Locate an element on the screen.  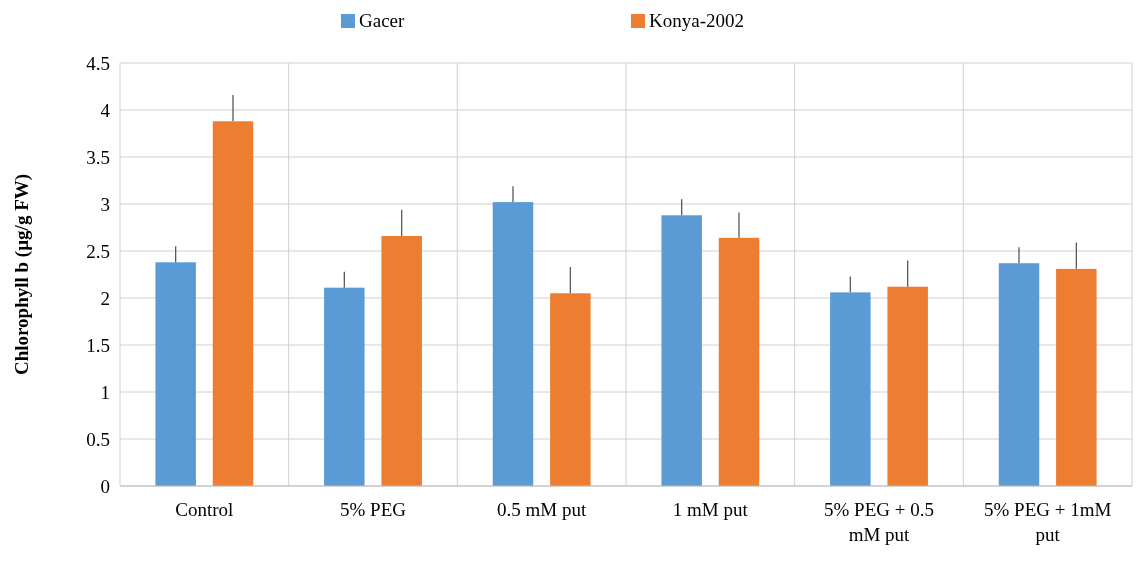
y-axis-title: Chlorophyll b (µg/g FW) is located at coordinates (22, 274).